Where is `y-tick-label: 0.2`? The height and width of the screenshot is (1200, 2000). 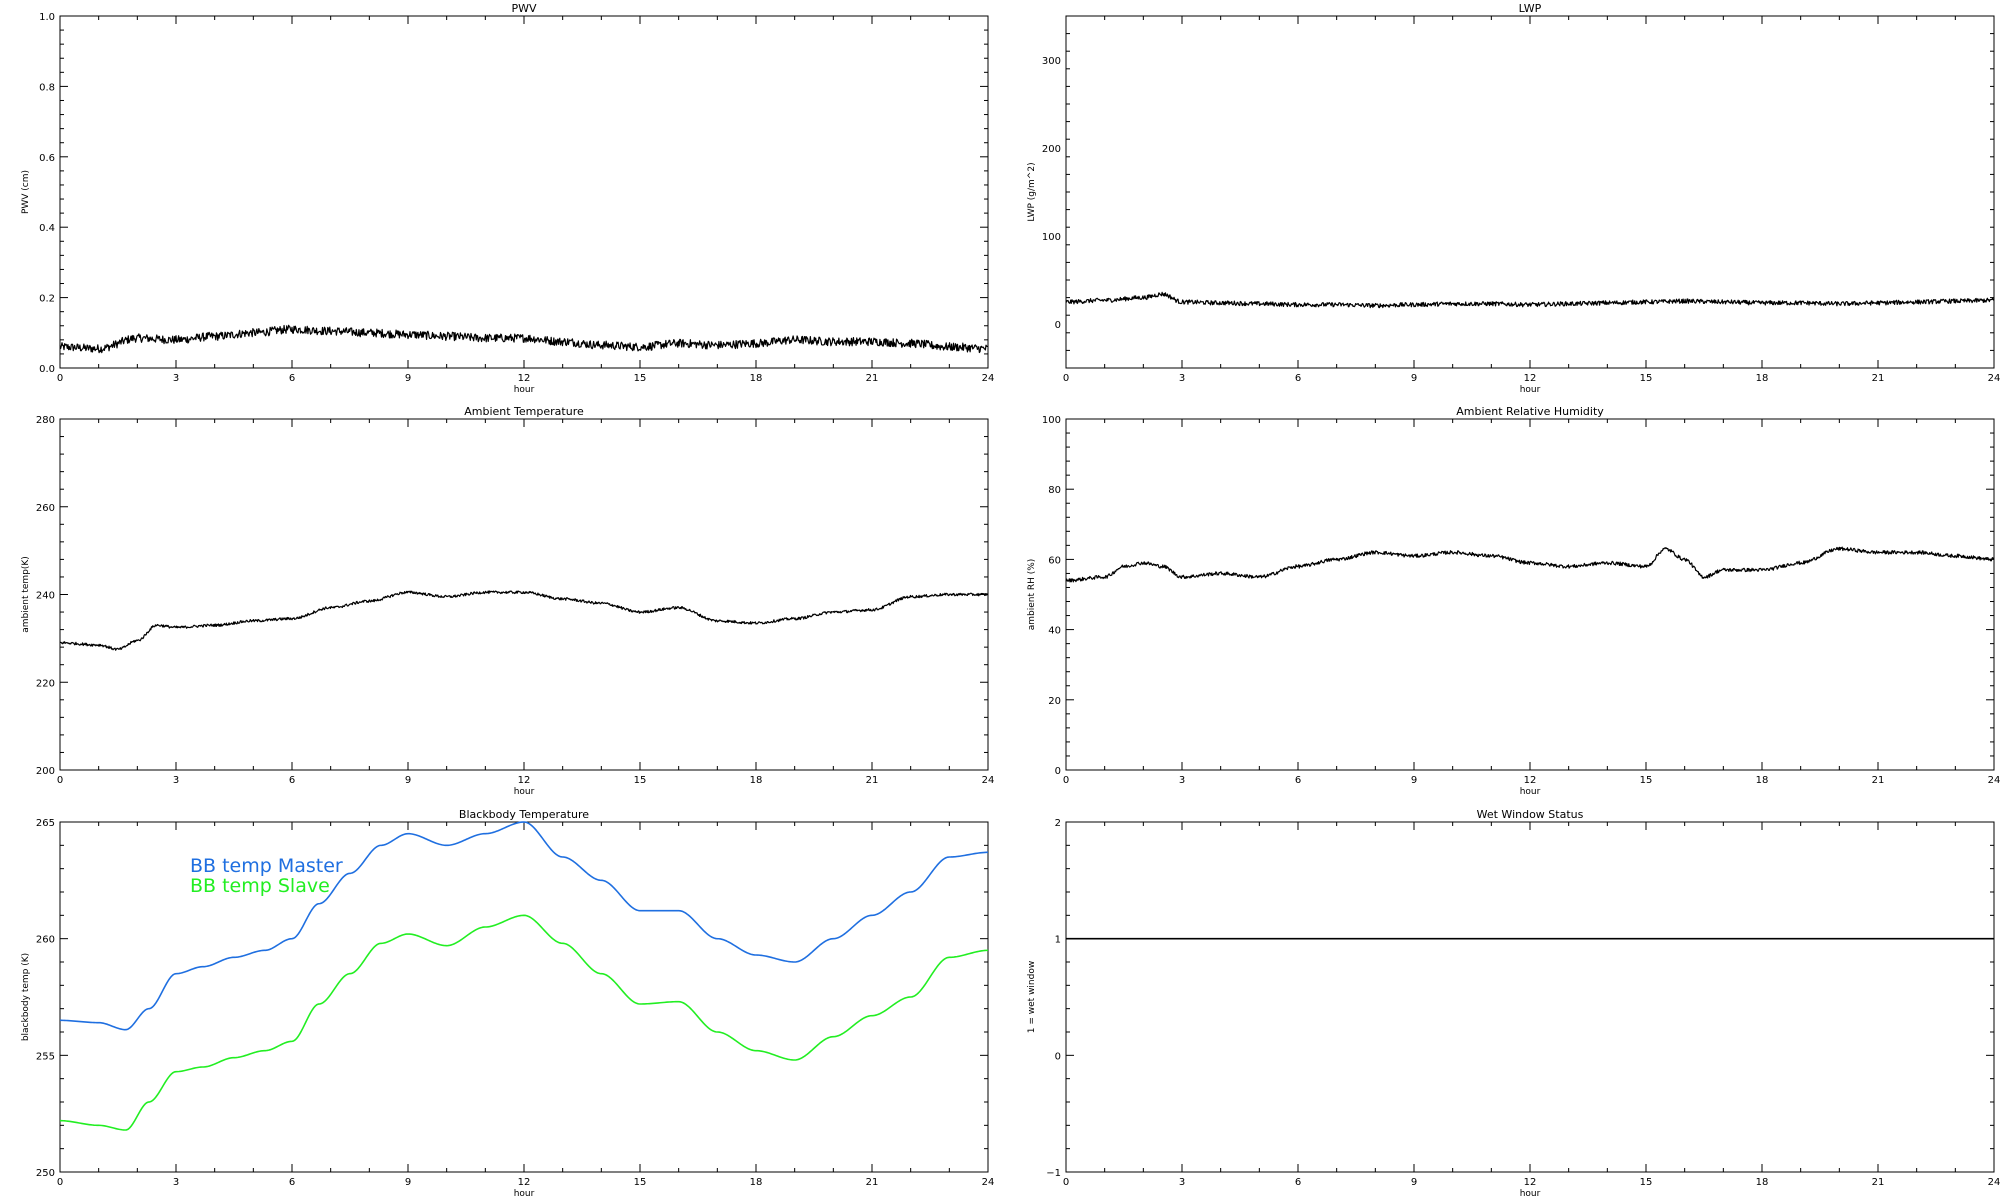 y-tick-label: 0.2 is located at coordinates (47, 299).